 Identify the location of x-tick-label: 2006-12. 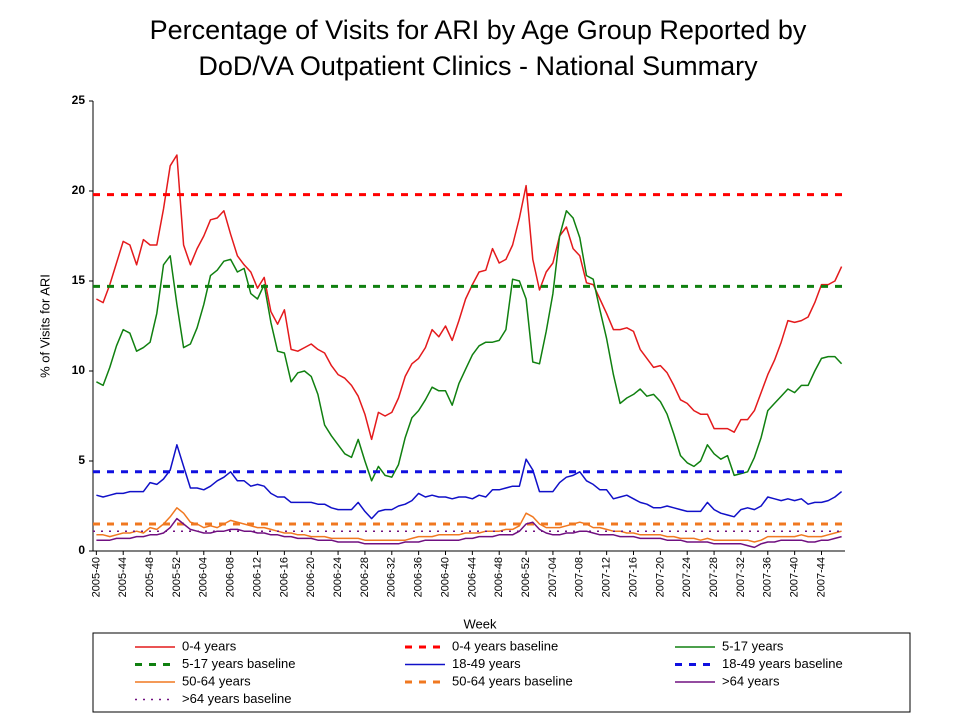
(257, 577).